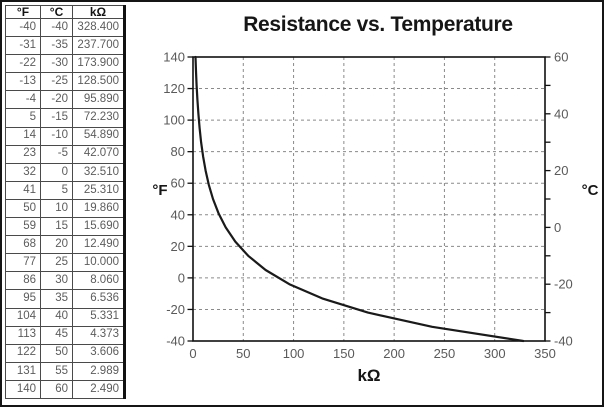 This screenshot has height=407, width=604. Describe the element at coordinates (178, 151) in the screenshot. I see `svg-text: 80` at that location.